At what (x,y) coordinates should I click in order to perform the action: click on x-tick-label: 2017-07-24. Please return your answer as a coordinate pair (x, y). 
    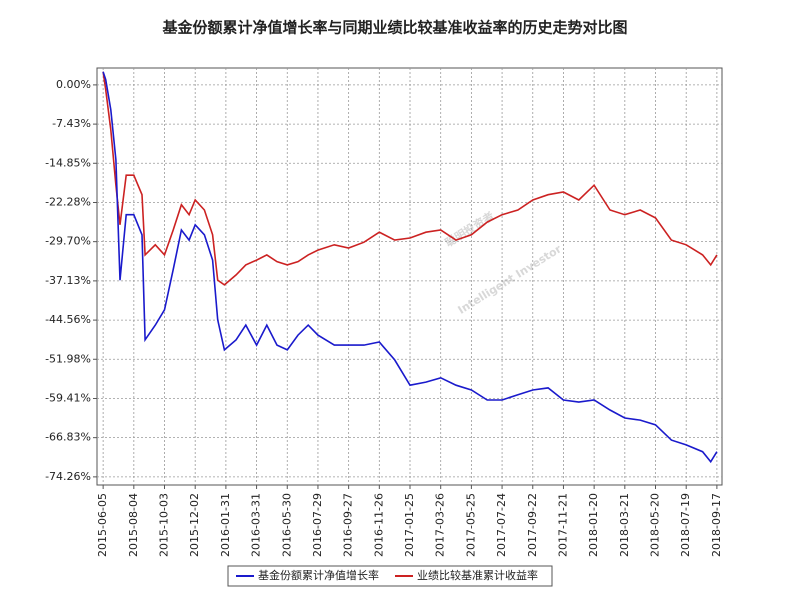
    Looking at the image, I should click on (501, 525).